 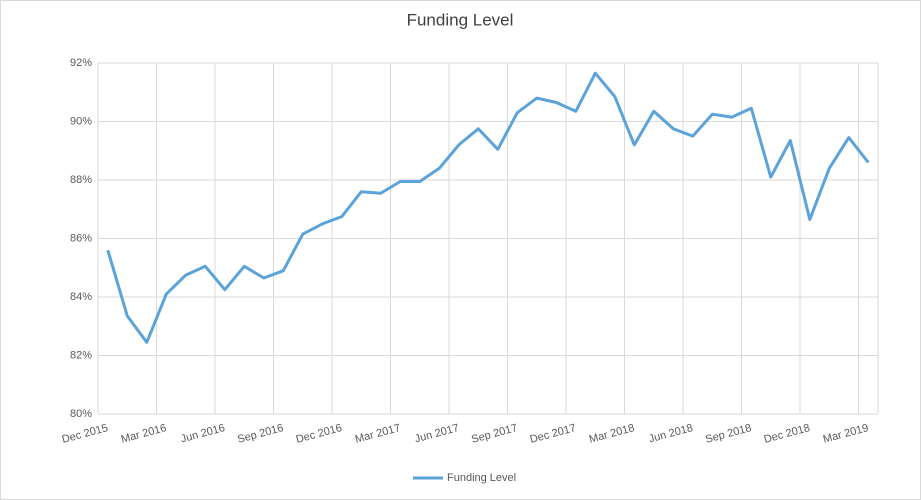 I want to click on y-tick-label: 86%, so click(x=81, y=238).